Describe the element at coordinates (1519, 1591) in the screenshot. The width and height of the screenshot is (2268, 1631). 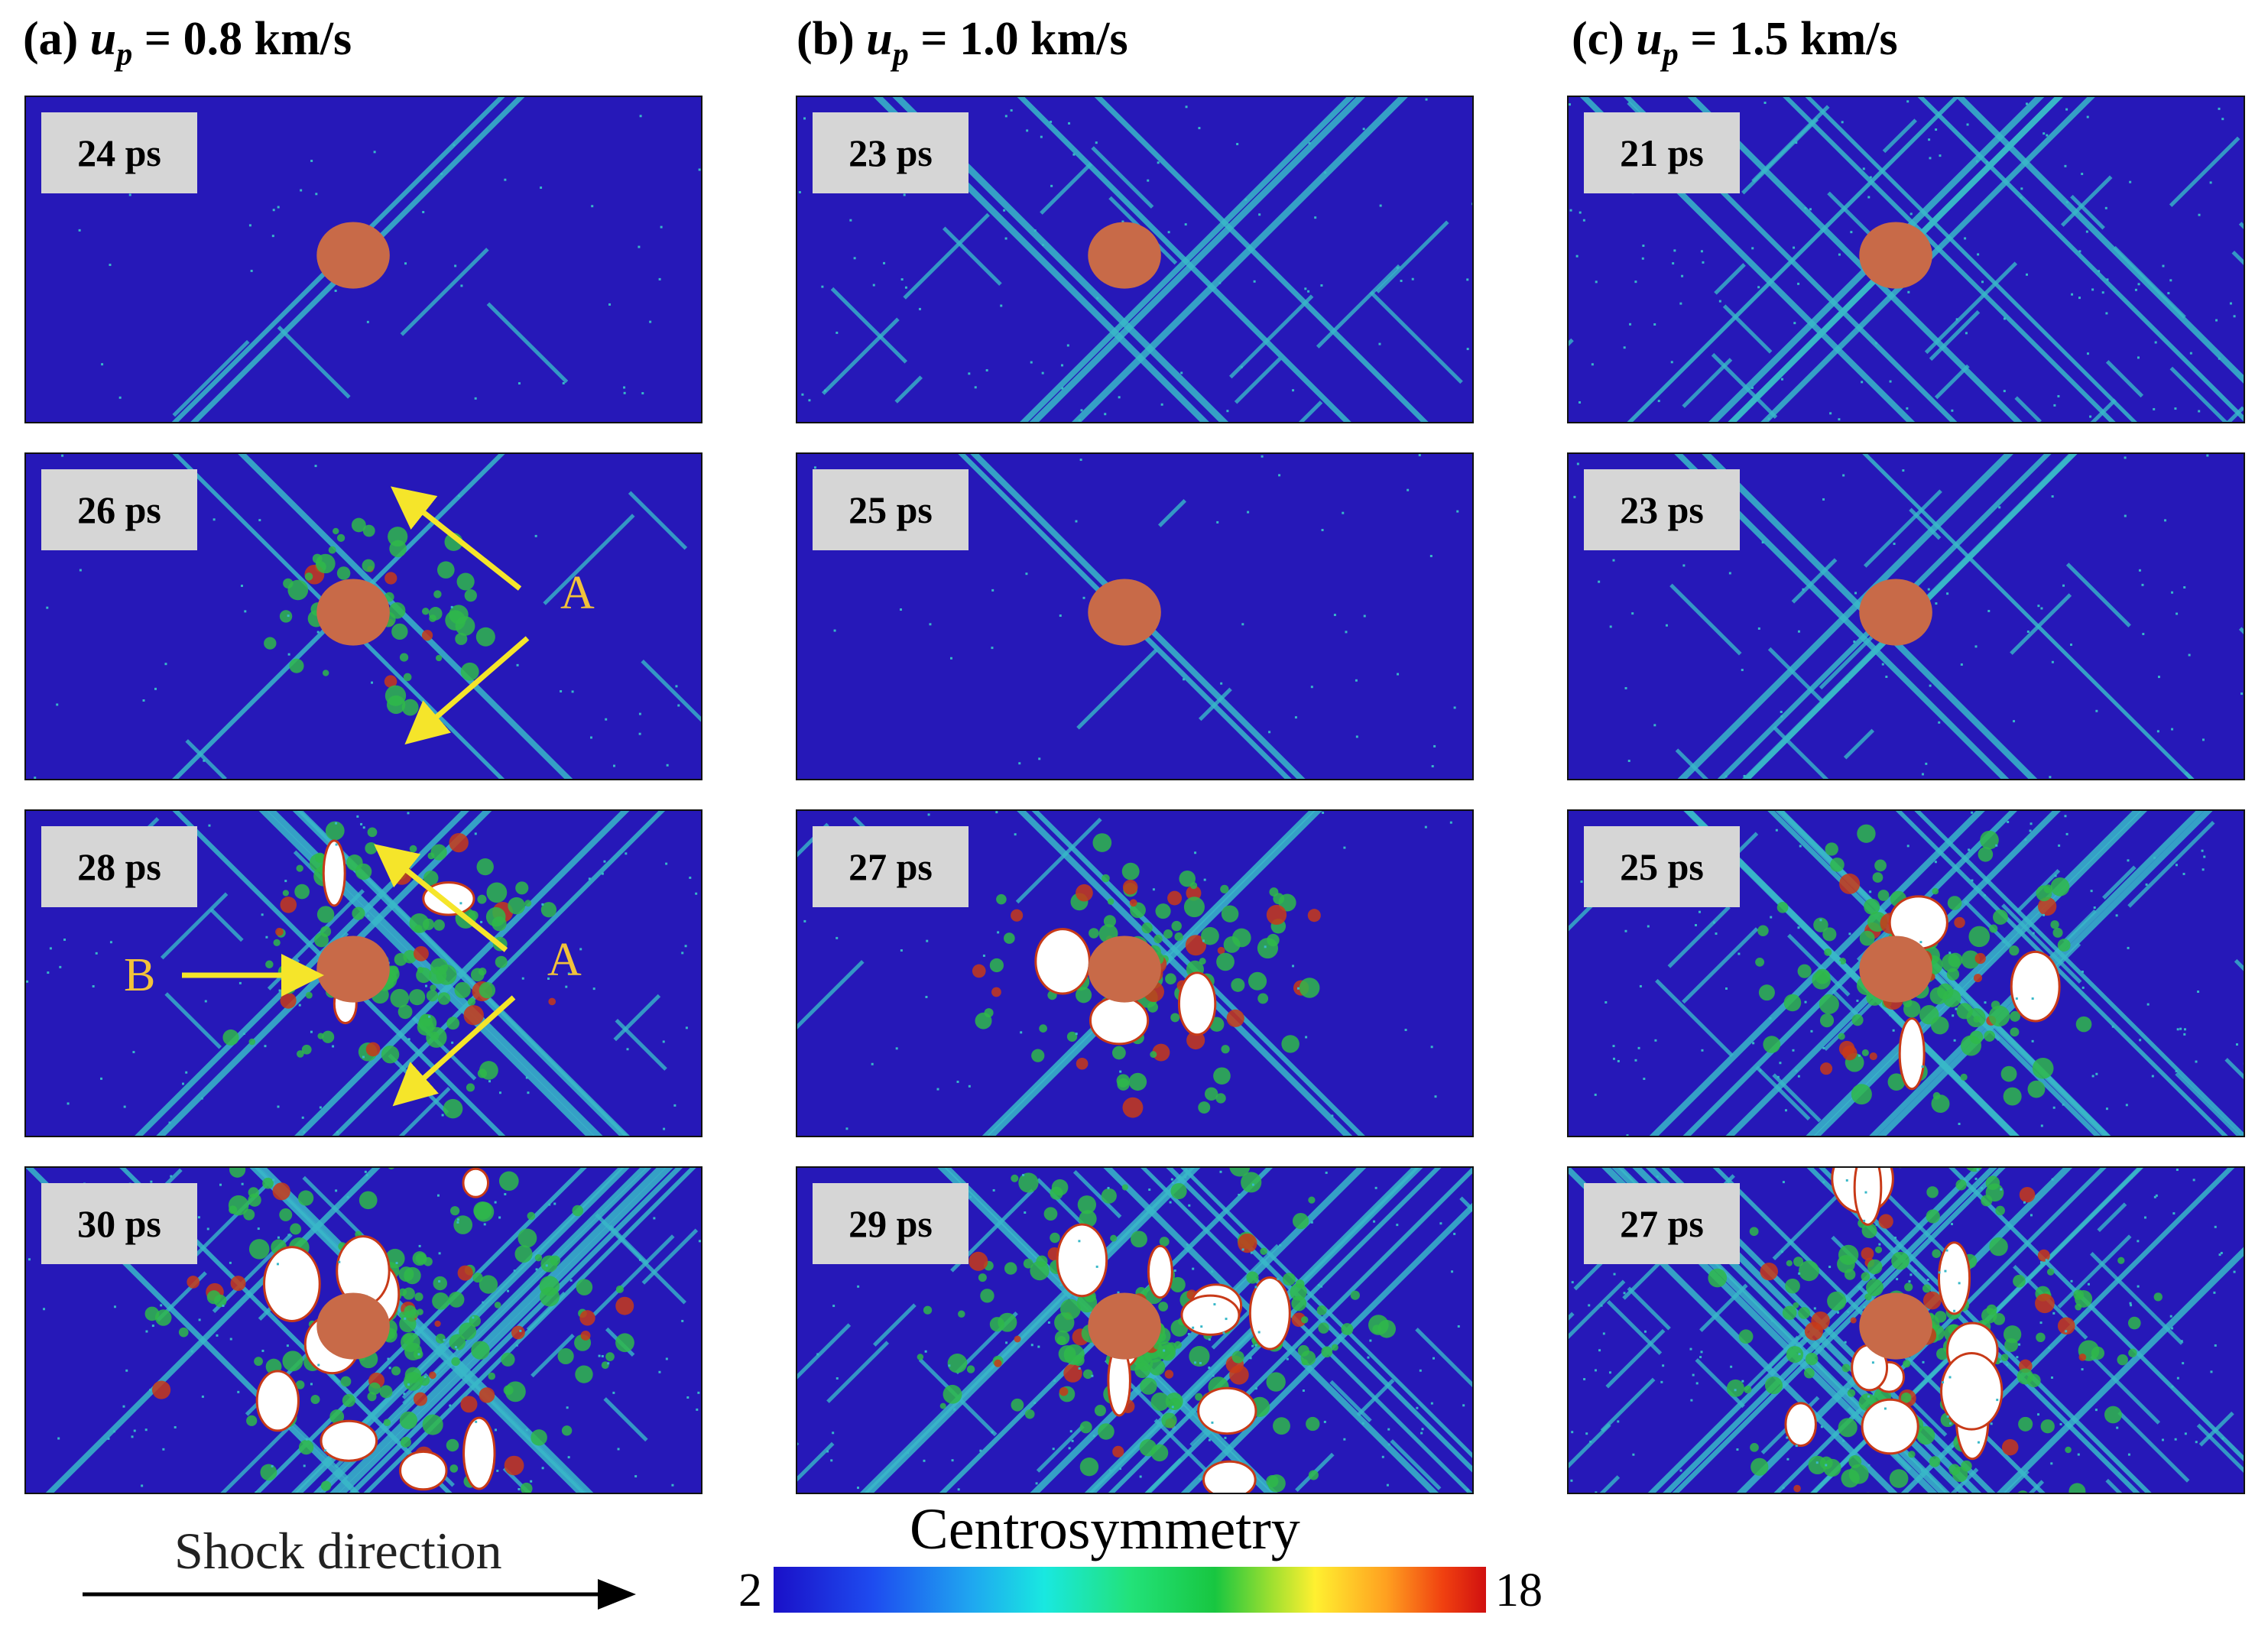
I see `colorbar-max: 18` at that location.